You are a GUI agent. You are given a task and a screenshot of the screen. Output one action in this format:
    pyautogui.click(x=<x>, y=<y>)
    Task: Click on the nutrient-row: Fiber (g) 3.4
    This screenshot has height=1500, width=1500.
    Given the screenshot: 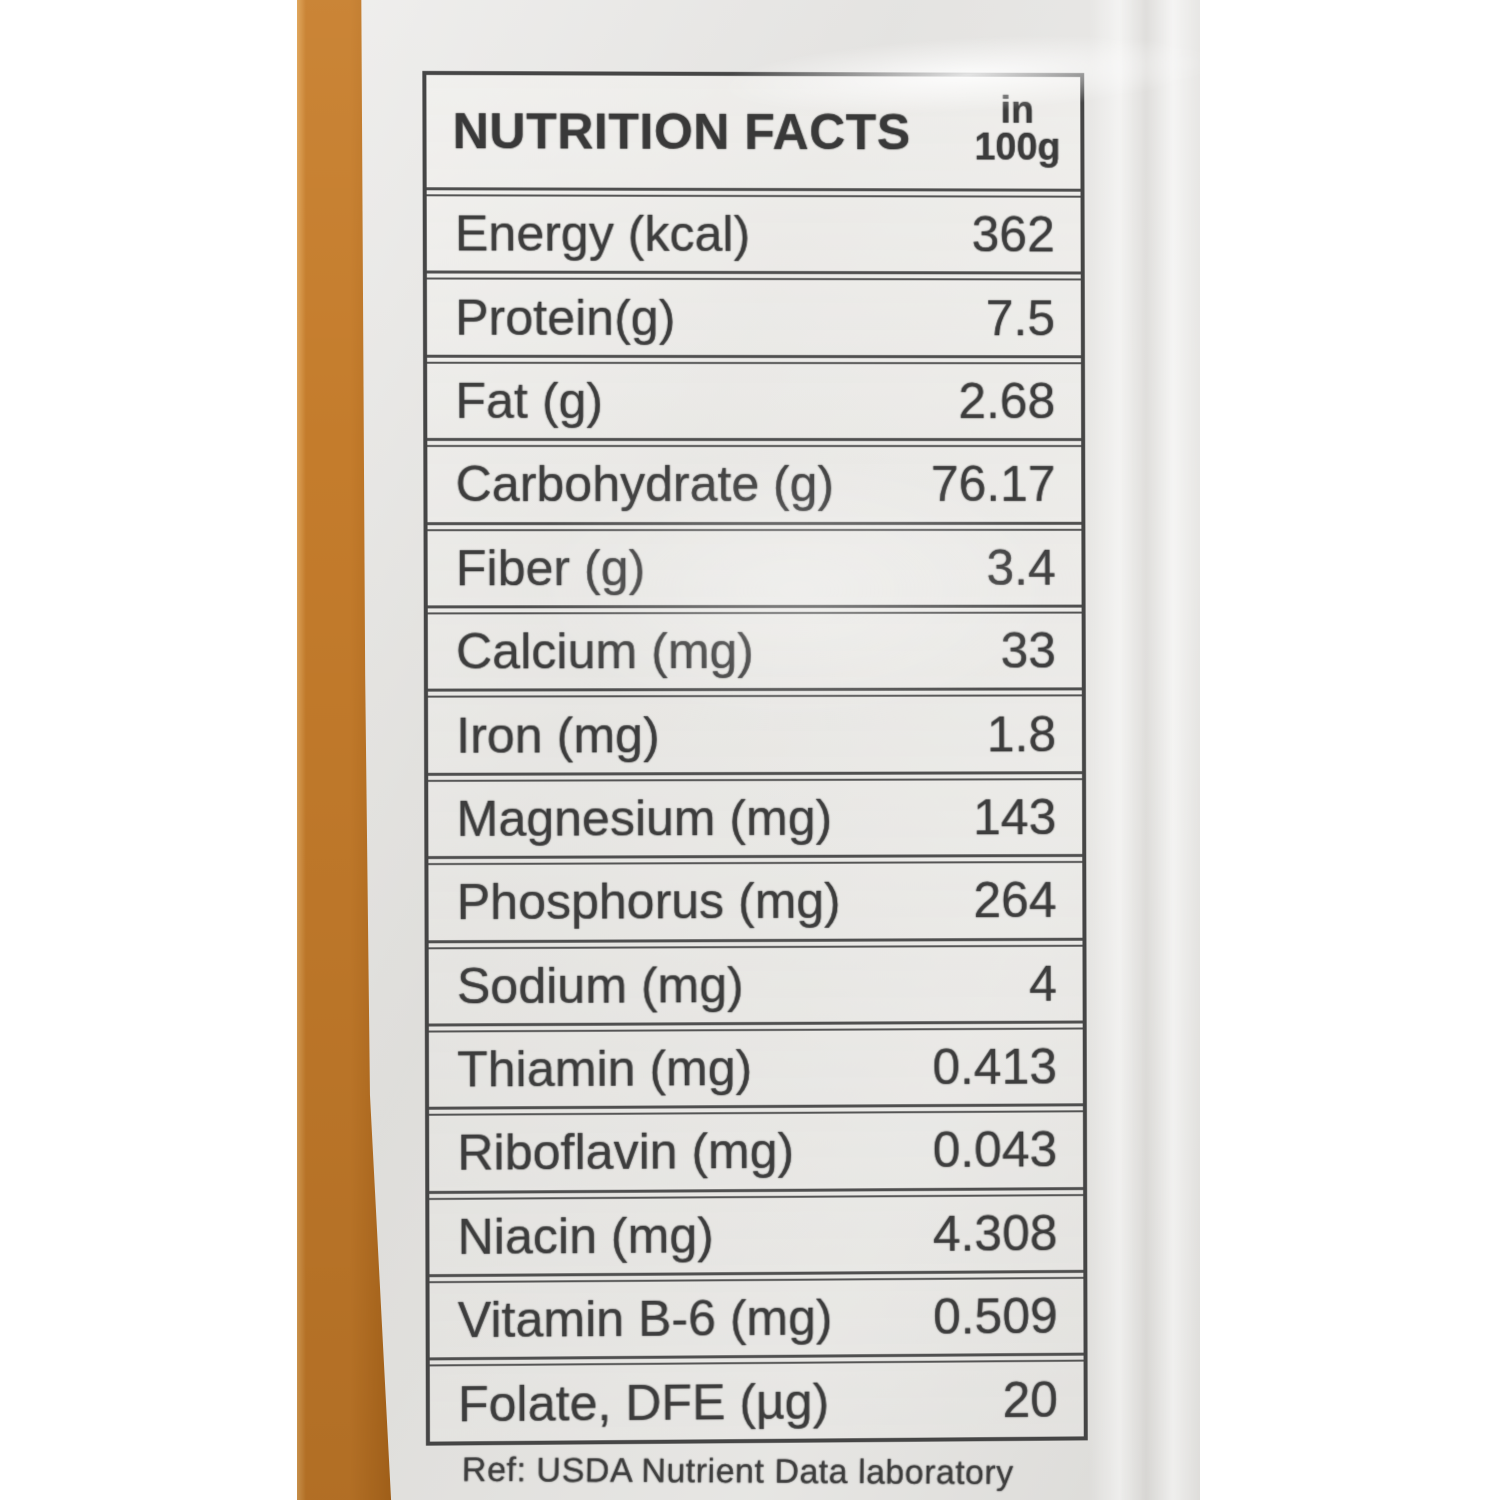 What is the action you would take?
    pyautogui.click(x=755, y=567)
    